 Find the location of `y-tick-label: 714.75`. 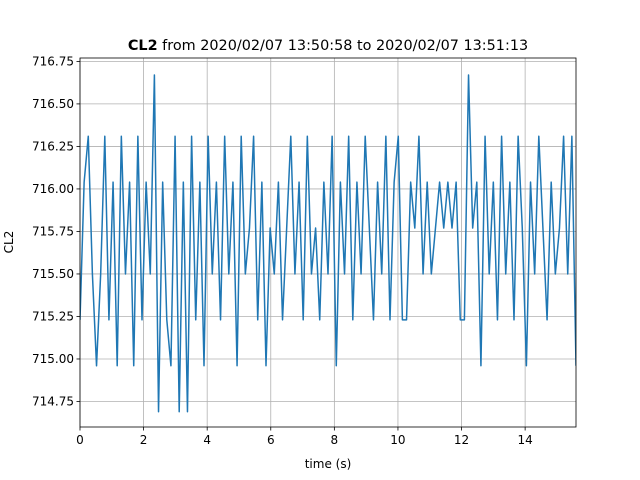

y-tick-label: 714.75 is located at coordinates (53, 401).